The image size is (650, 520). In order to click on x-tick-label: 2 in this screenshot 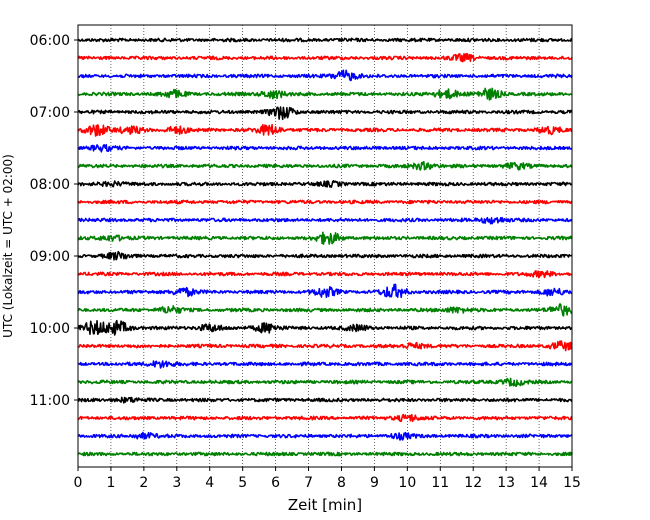, I will do `click(143, 483)`.